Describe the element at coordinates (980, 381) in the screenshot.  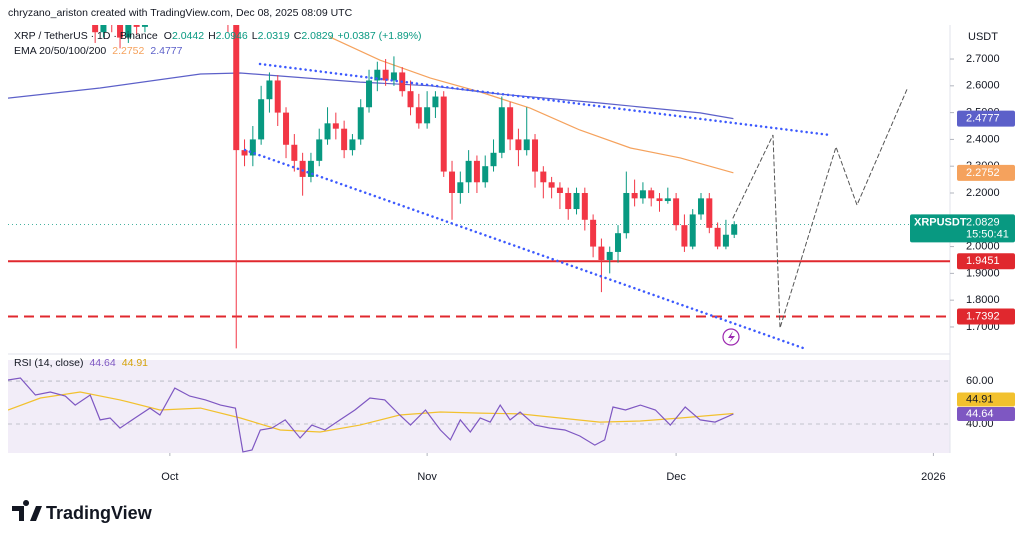
I see `rsi-tick-label: 60.00` at that location.